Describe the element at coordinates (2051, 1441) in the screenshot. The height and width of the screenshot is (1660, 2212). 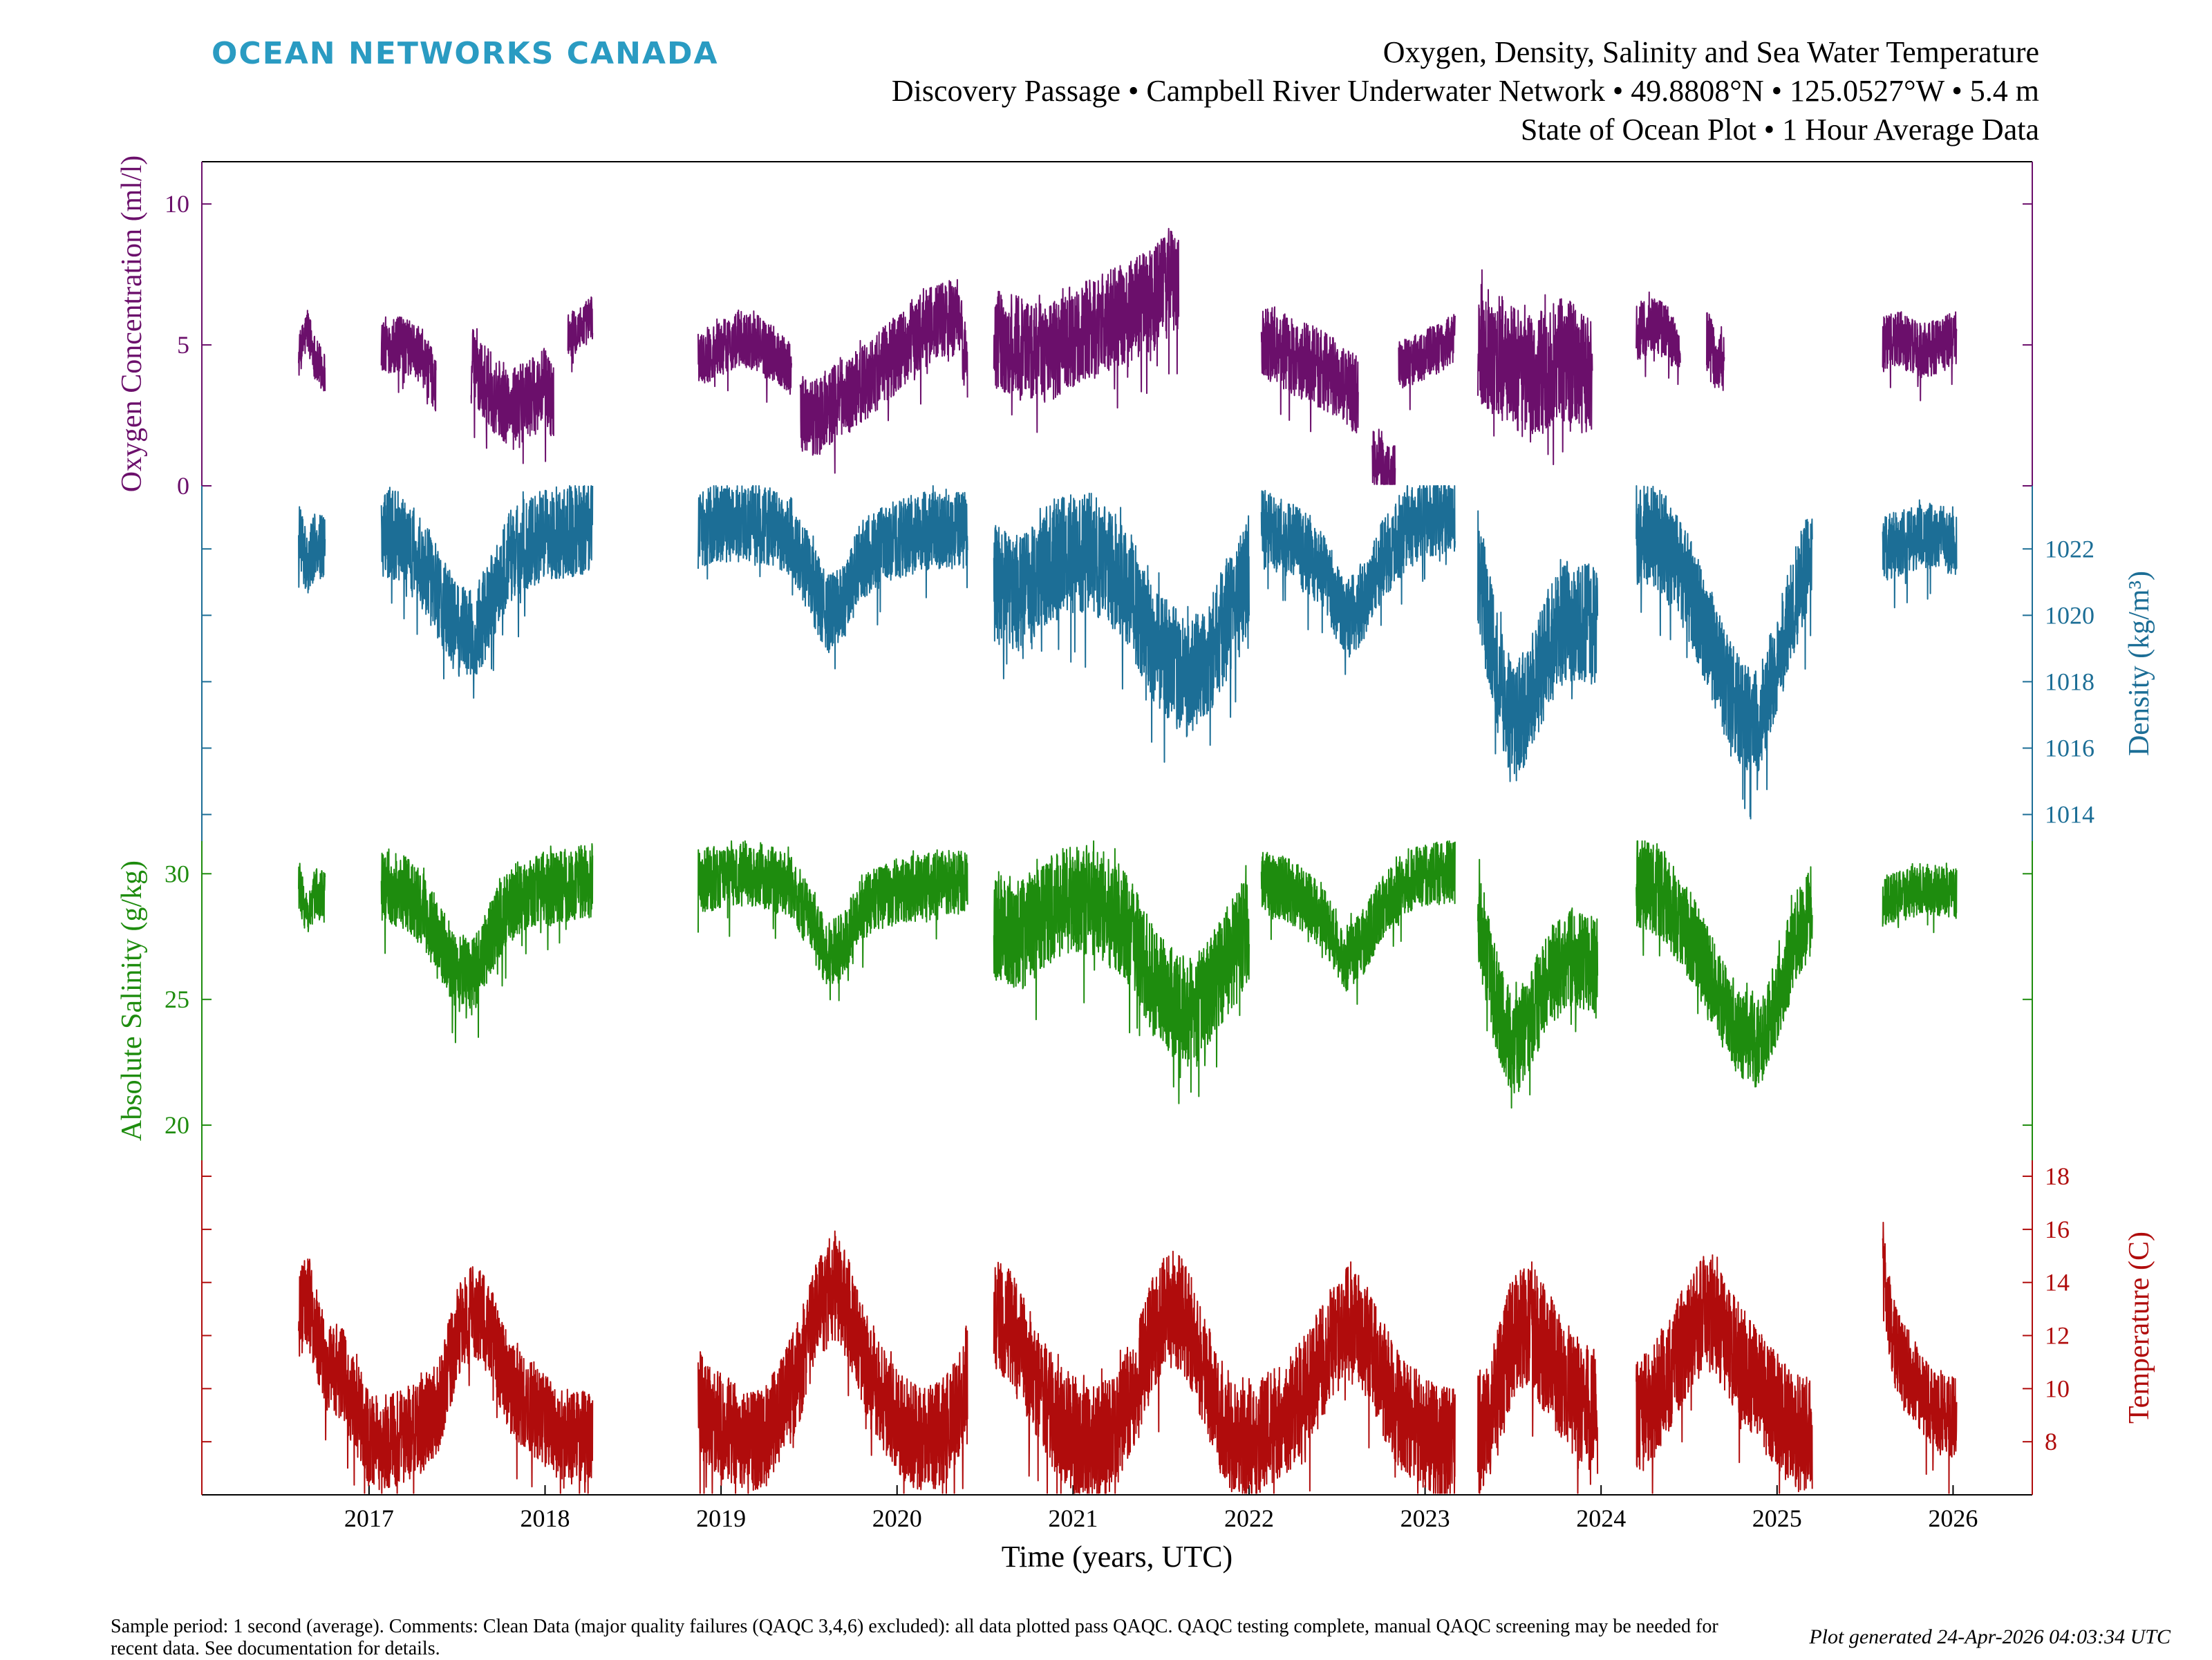
I see `temperature-y-tick-label: 8` at that location.